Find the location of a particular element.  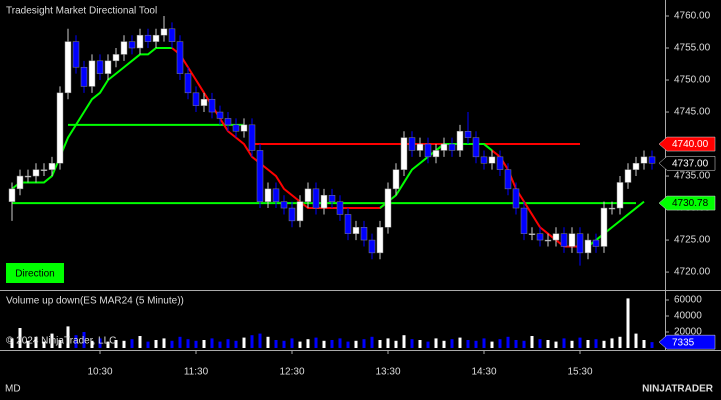

y-tick-label: 4760.00 is located at coordinates (692, 16).